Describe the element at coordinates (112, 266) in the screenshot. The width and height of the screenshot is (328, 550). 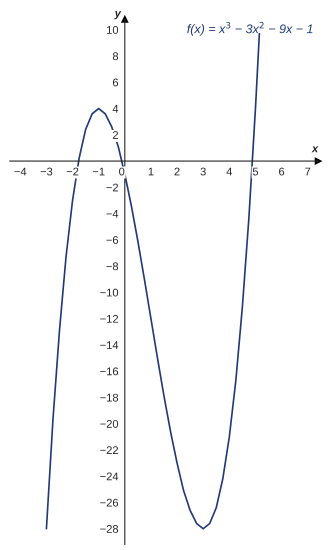
I see `y-tick-label: −8` at that location.